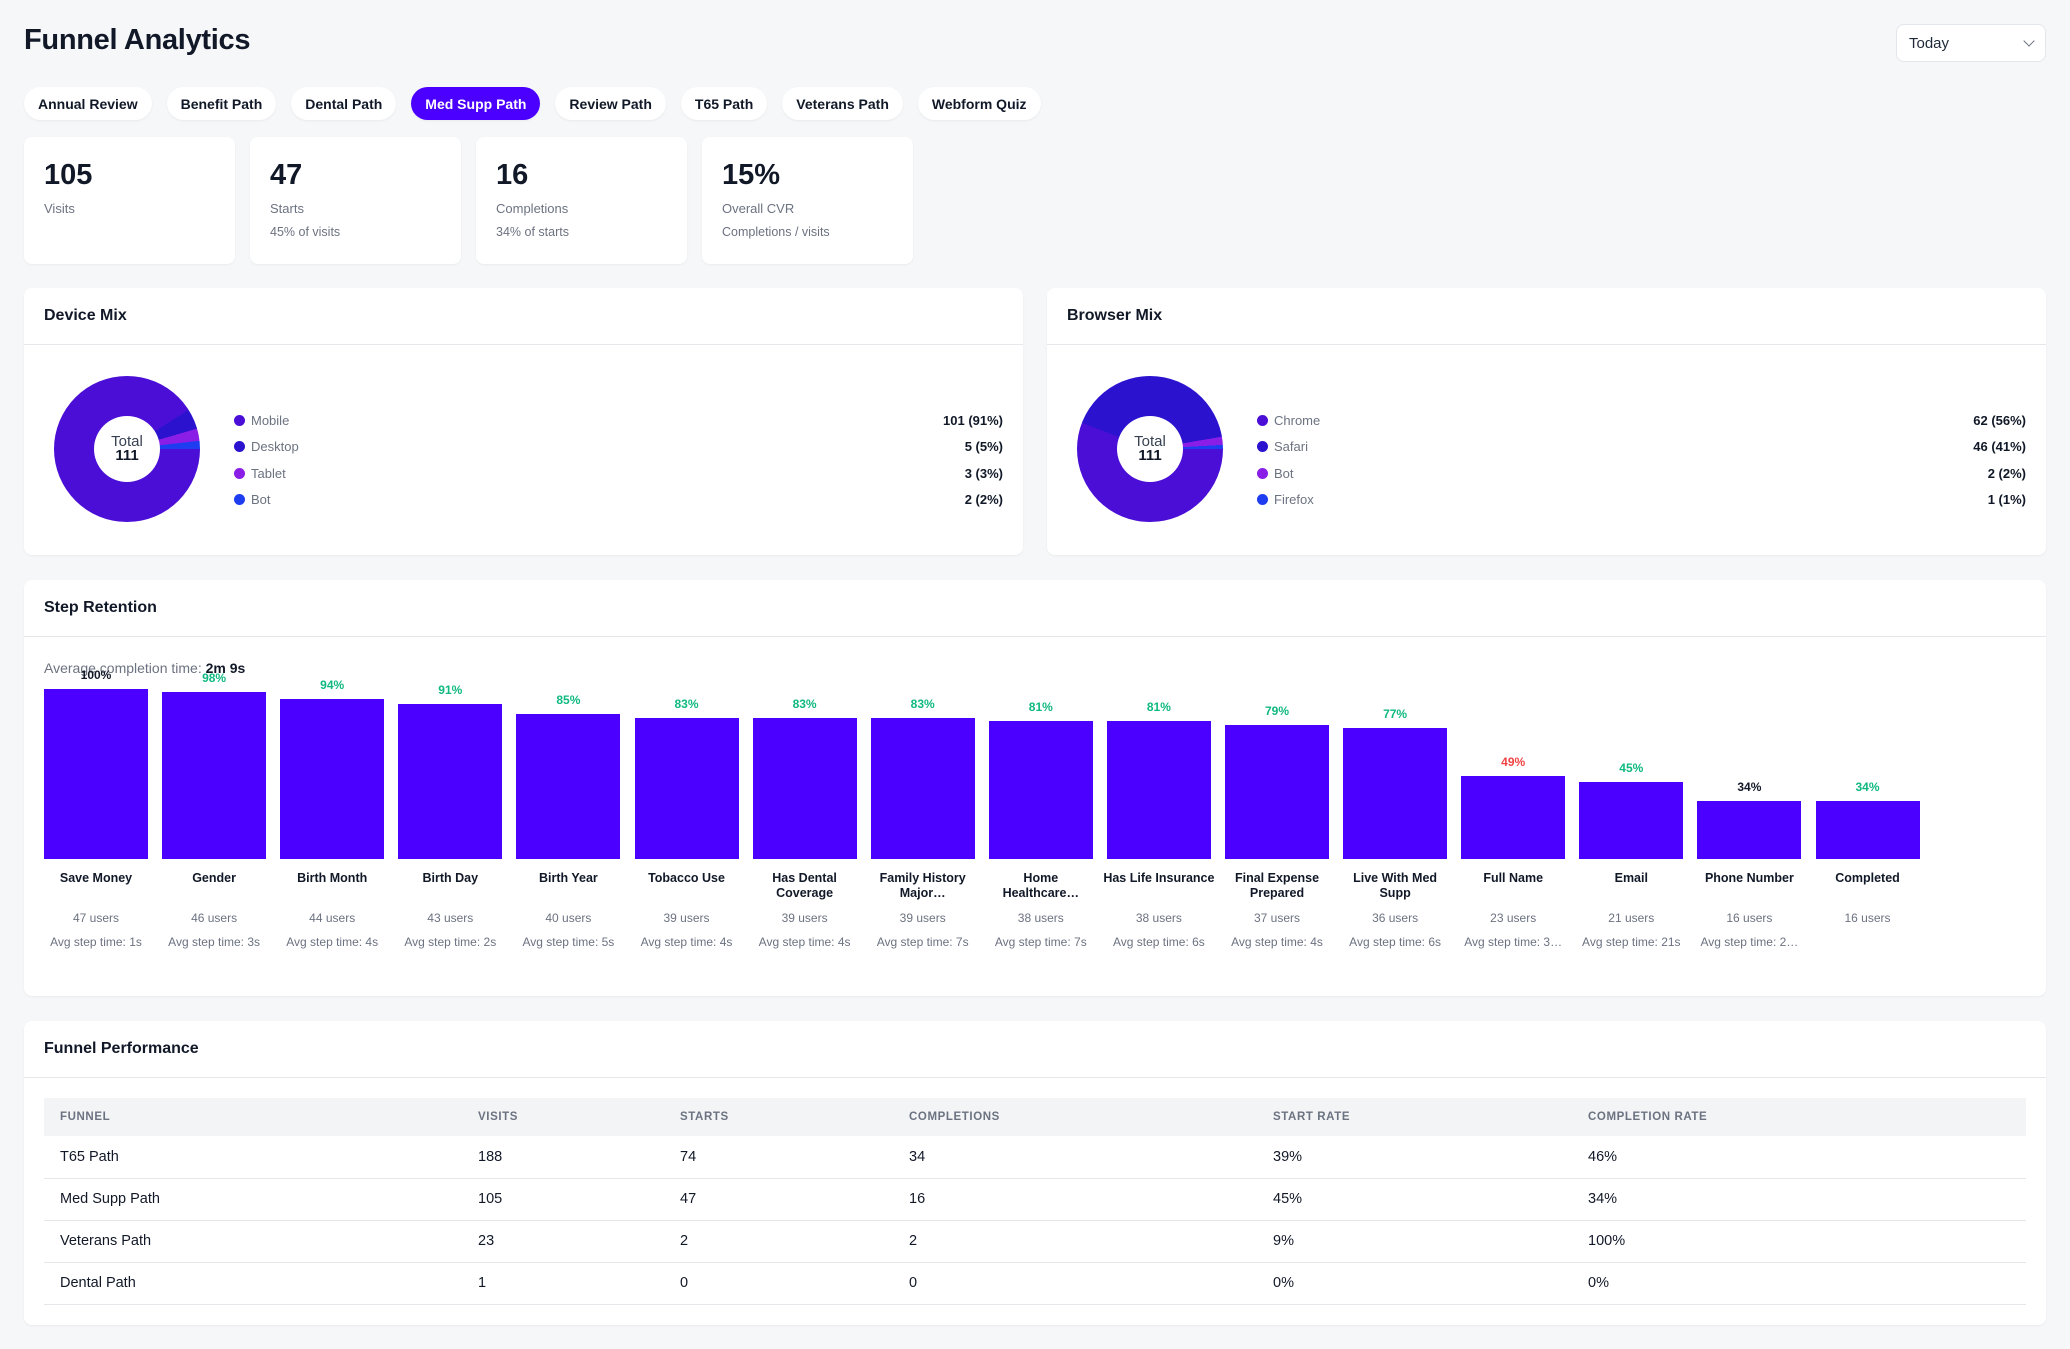  What do you see at coordinates (1075, 1241) in the screenshot?
I see `cell-completions: 2` at bounding box center [1075, 1241].